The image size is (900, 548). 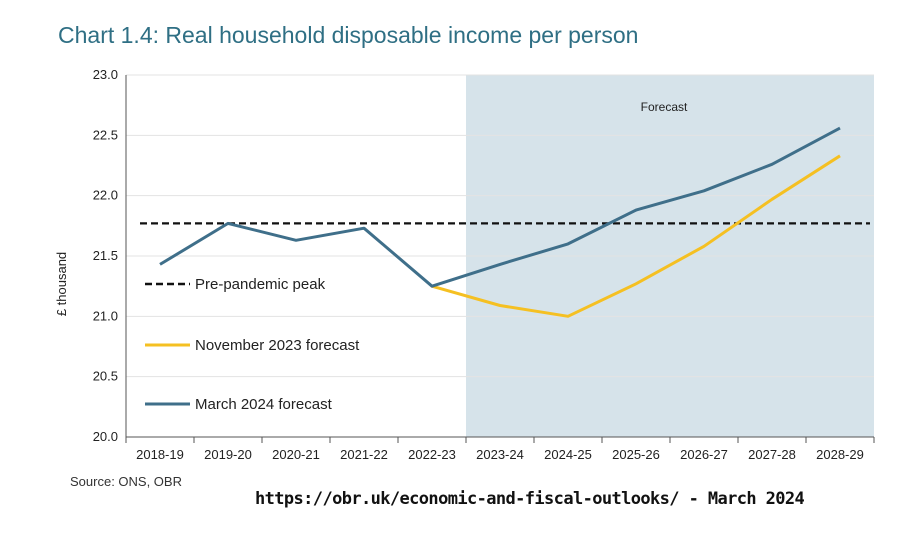 What do you see at coordinates (500, 454) in the screenshot?
I see `x-tick-label: 2023-24` at bounding box center [500, 454].